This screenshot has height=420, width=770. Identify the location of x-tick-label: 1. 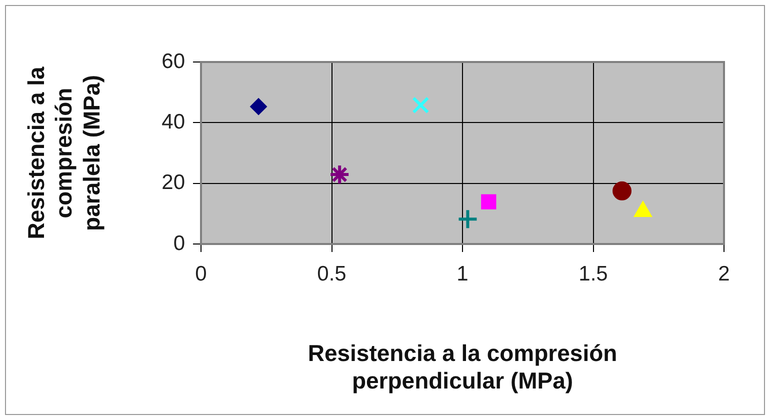
(462, 274).